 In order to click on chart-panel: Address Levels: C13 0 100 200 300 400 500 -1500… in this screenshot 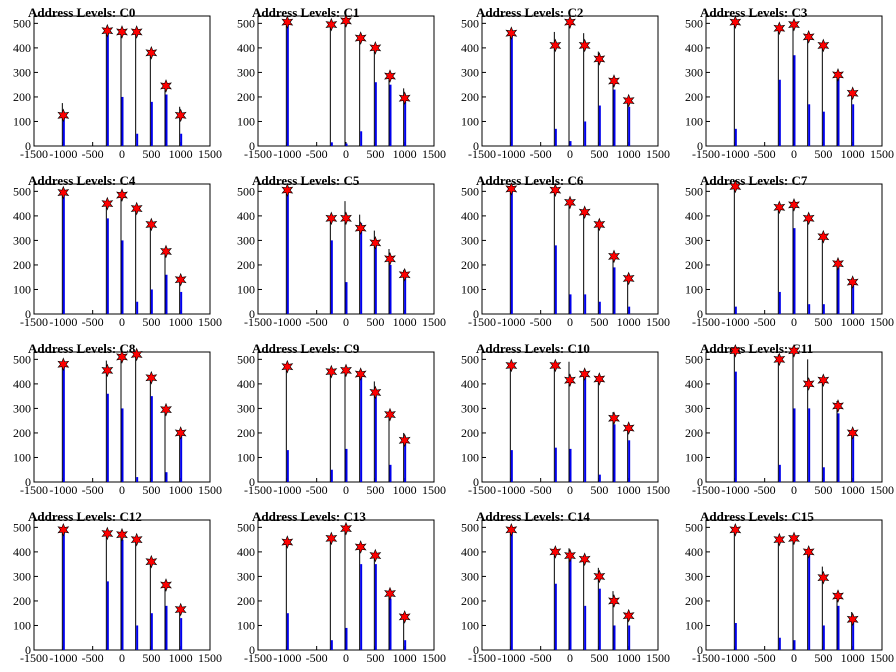, I will do `click(336, 588)`.